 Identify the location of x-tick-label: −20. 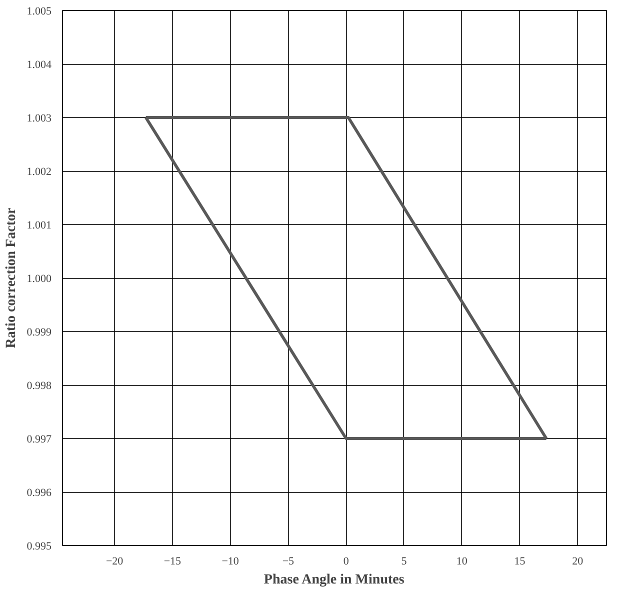
(115, 562).